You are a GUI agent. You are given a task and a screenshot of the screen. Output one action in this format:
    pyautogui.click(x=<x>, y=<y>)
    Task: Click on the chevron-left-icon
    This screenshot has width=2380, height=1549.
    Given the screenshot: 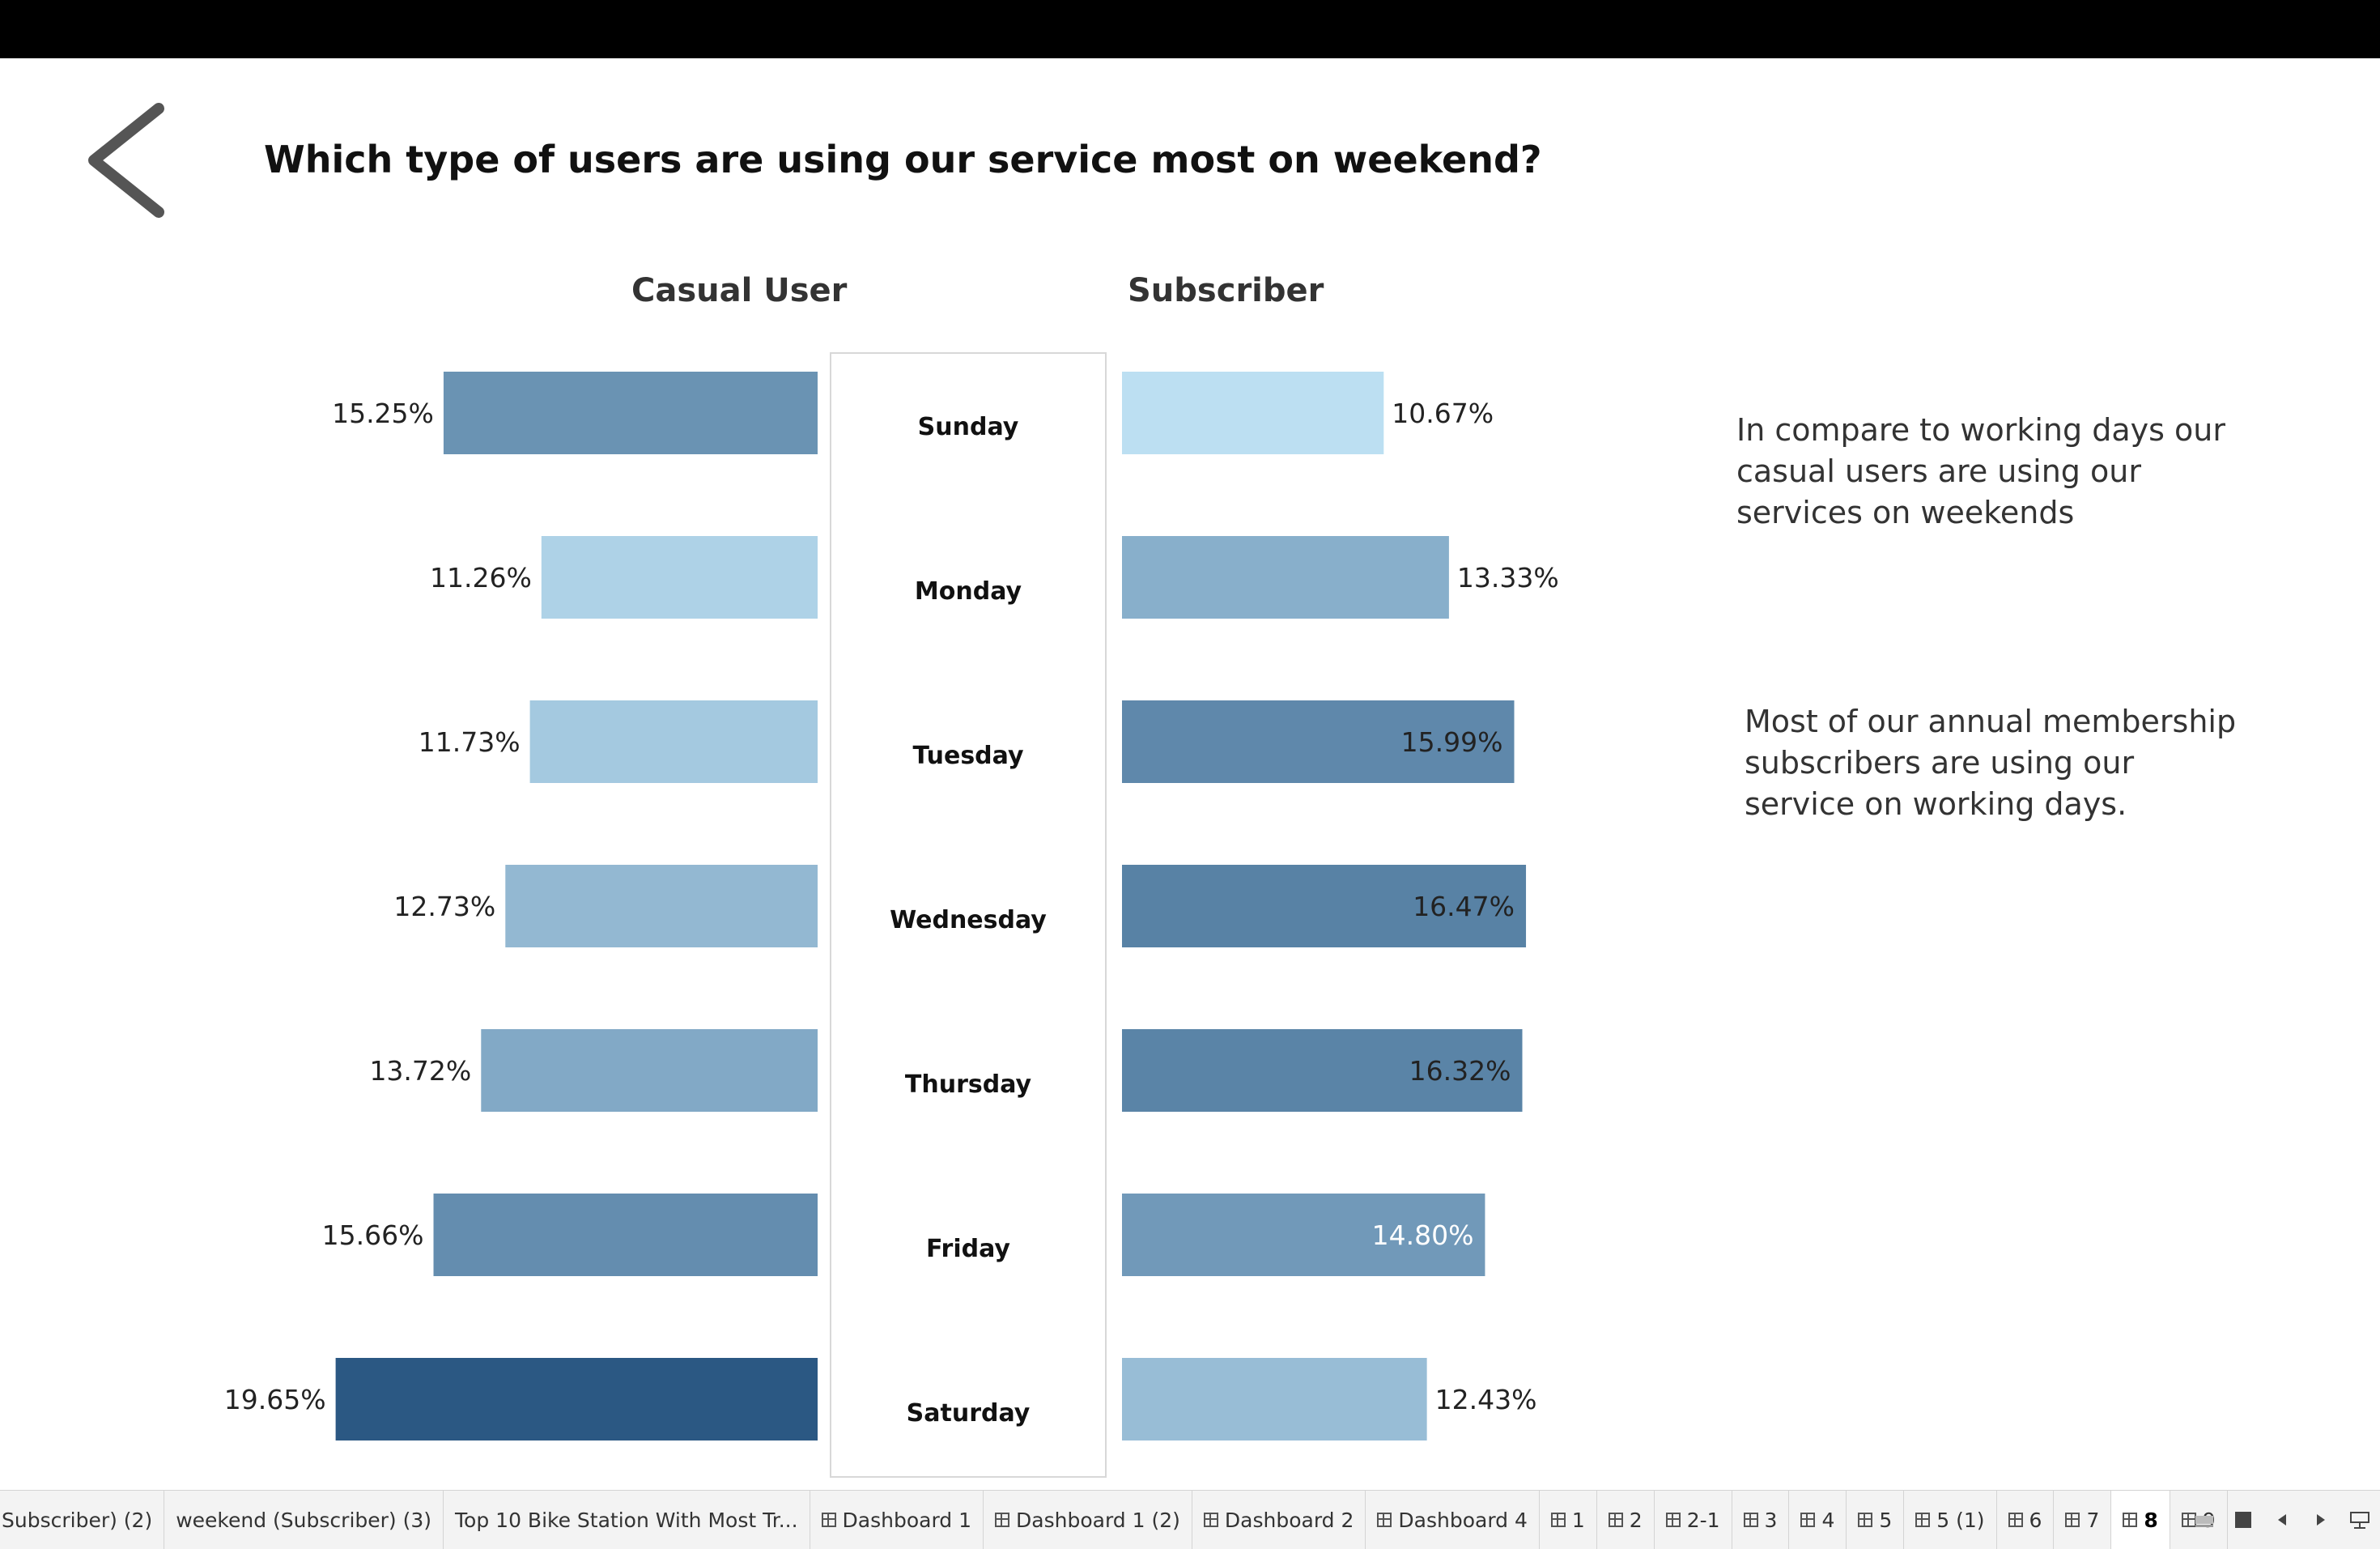 What is the action you would take?
    pyautogui.click(x=126, y=160)
    